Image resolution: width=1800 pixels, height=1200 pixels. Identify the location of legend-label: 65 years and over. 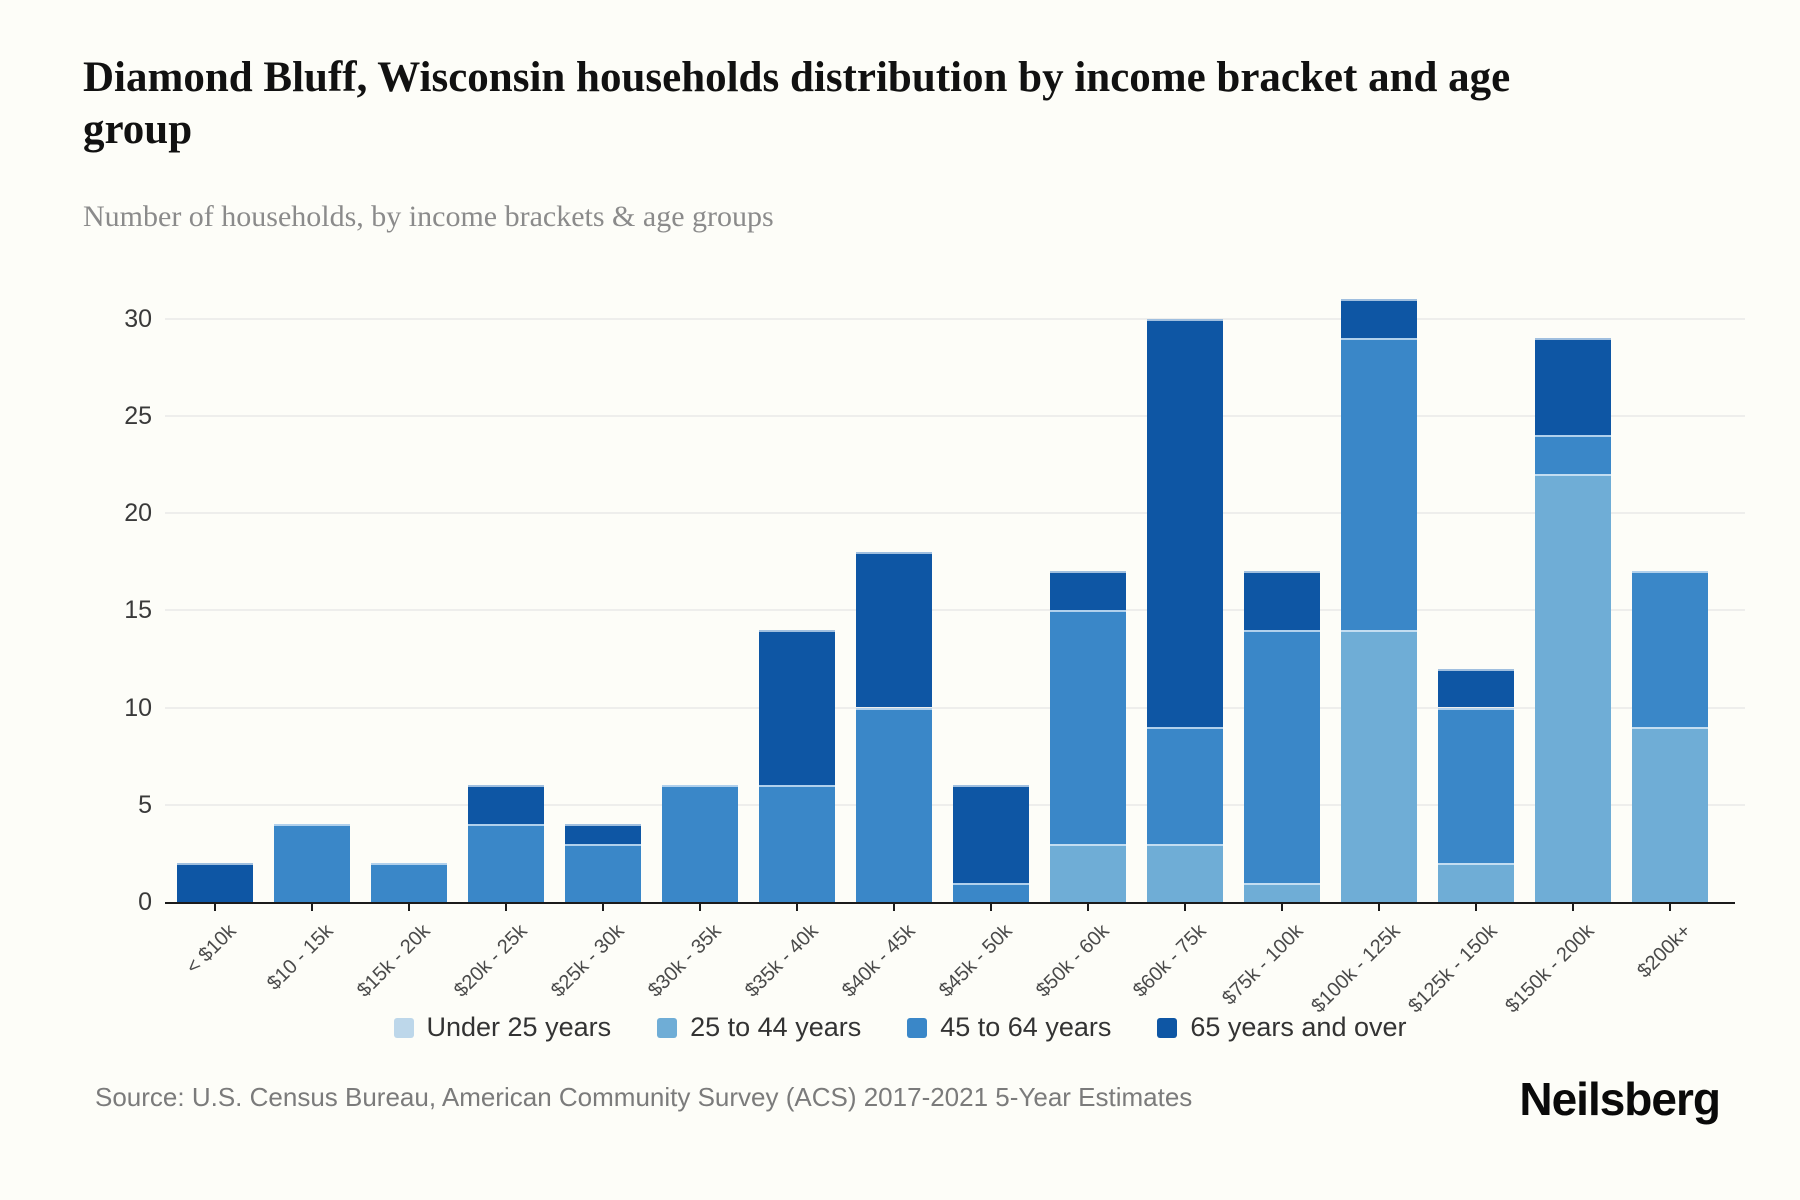
(1298, 1027).